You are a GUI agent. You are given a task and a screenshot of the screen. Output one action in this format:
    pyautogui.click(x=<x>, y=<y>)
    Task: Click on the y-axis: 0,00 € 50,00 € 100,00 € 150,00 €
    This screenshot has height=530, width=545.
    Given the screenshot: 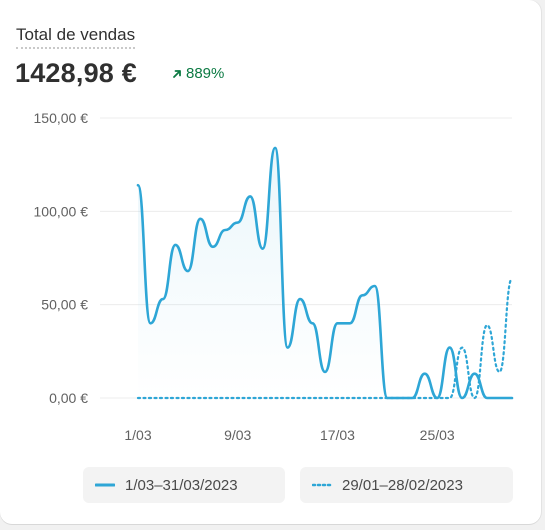 What is the action you would take?
    pyautogui.click(x=61, y=258)
    